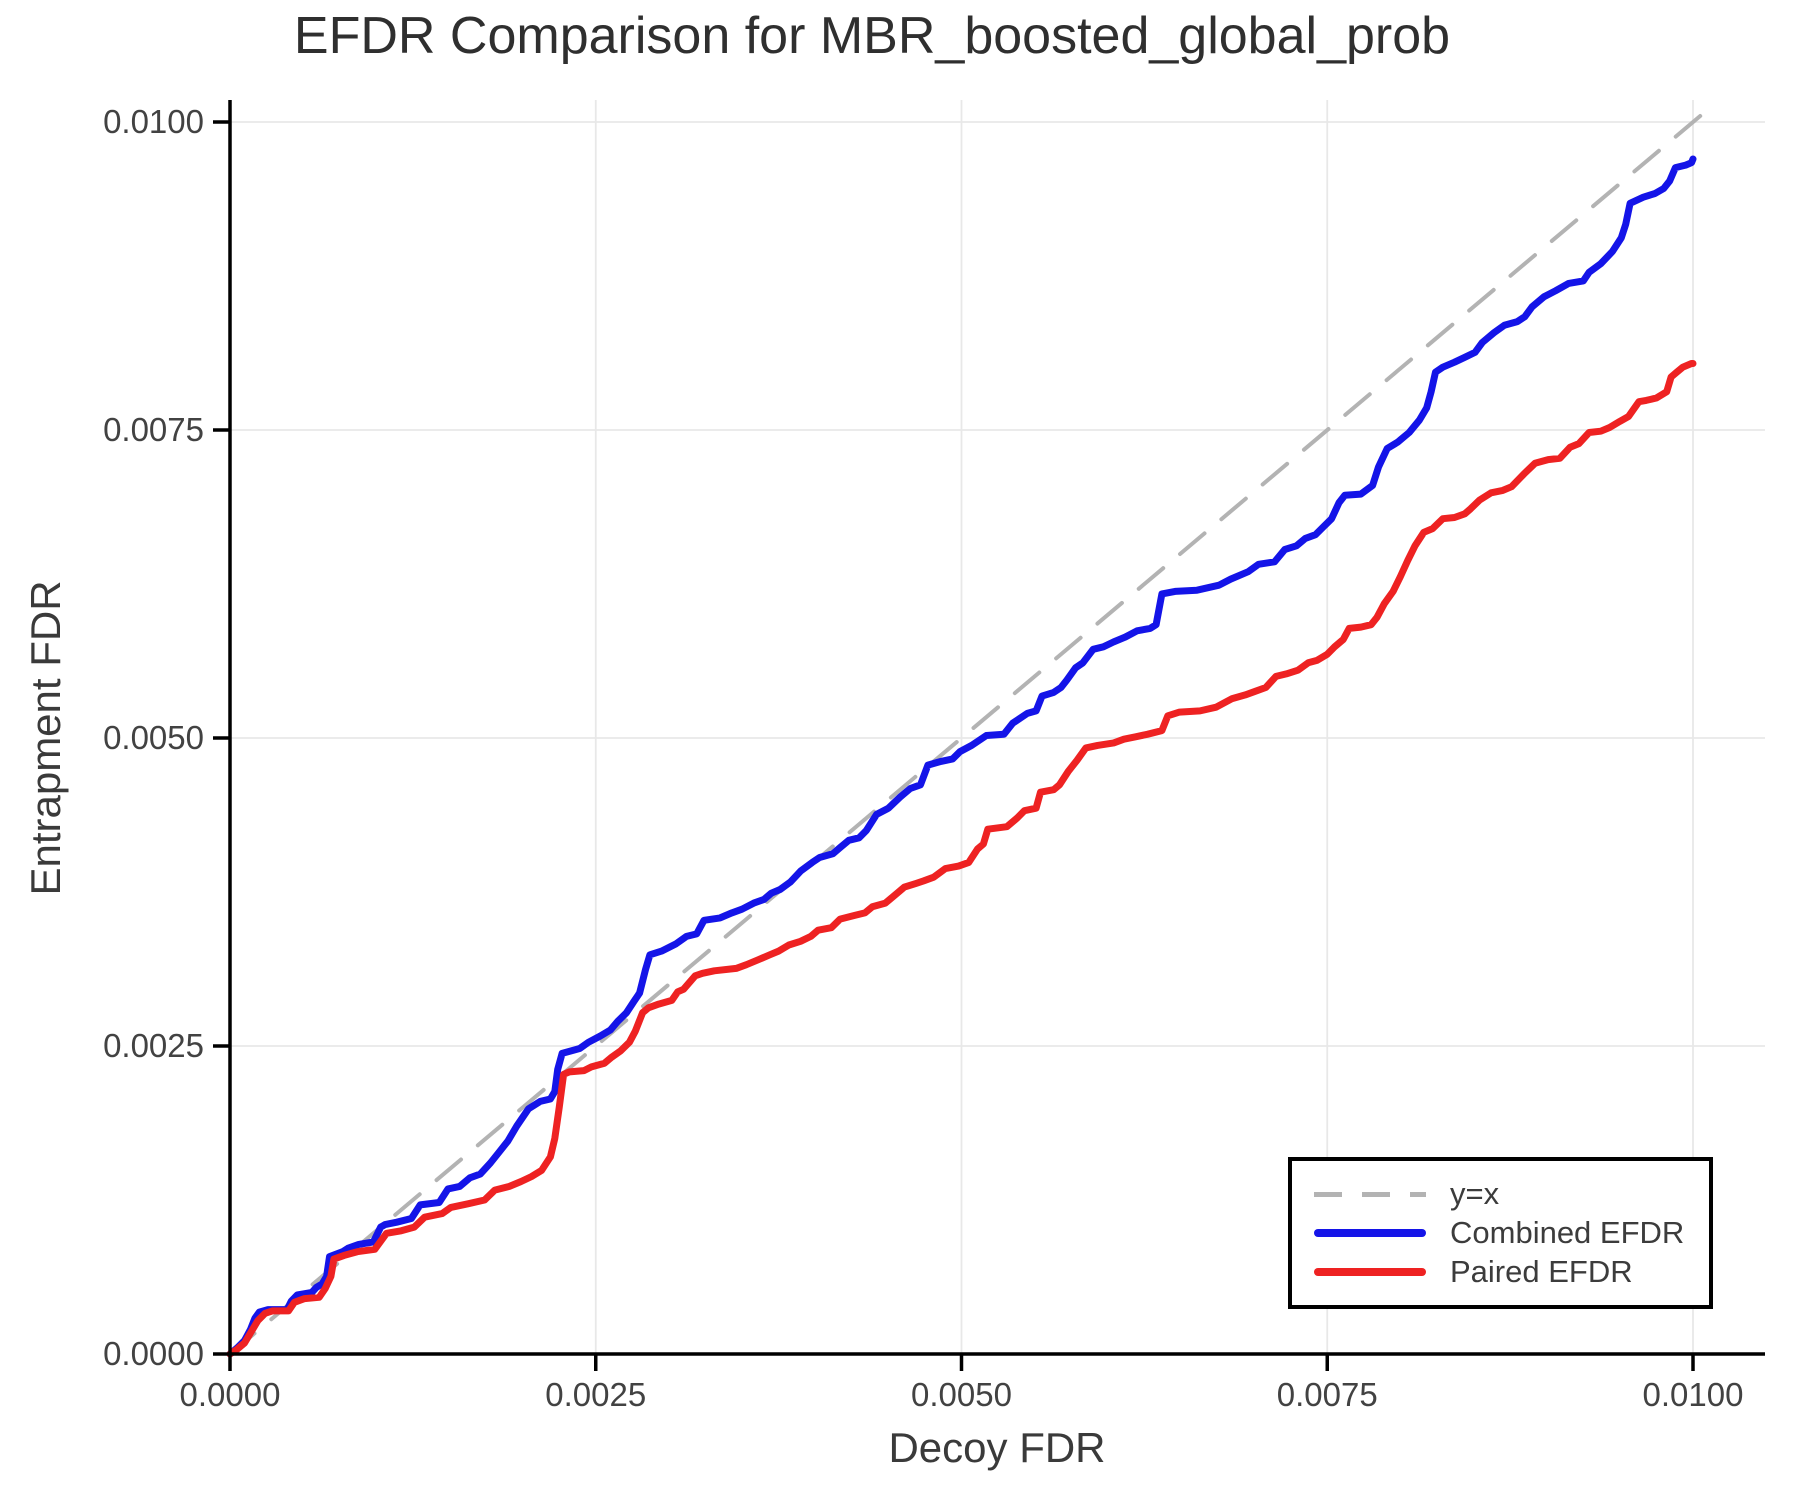  What do you see at coordinates (45, 738) in the screenshot?
I see `y-axis-label: Entrapment FDR` at bounding box center [45, 738].